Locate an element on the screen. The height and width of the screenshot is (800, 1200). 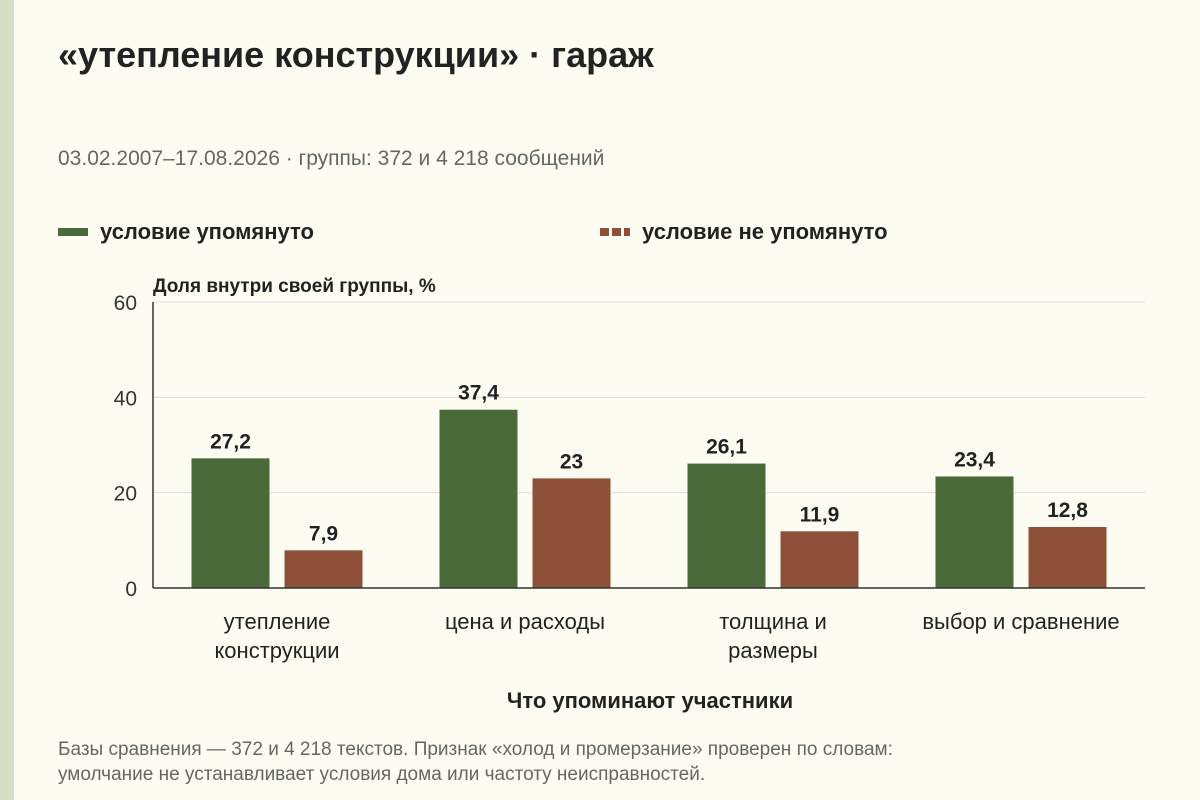
x-tick-label: размеры is located at coordinates (773, 650).